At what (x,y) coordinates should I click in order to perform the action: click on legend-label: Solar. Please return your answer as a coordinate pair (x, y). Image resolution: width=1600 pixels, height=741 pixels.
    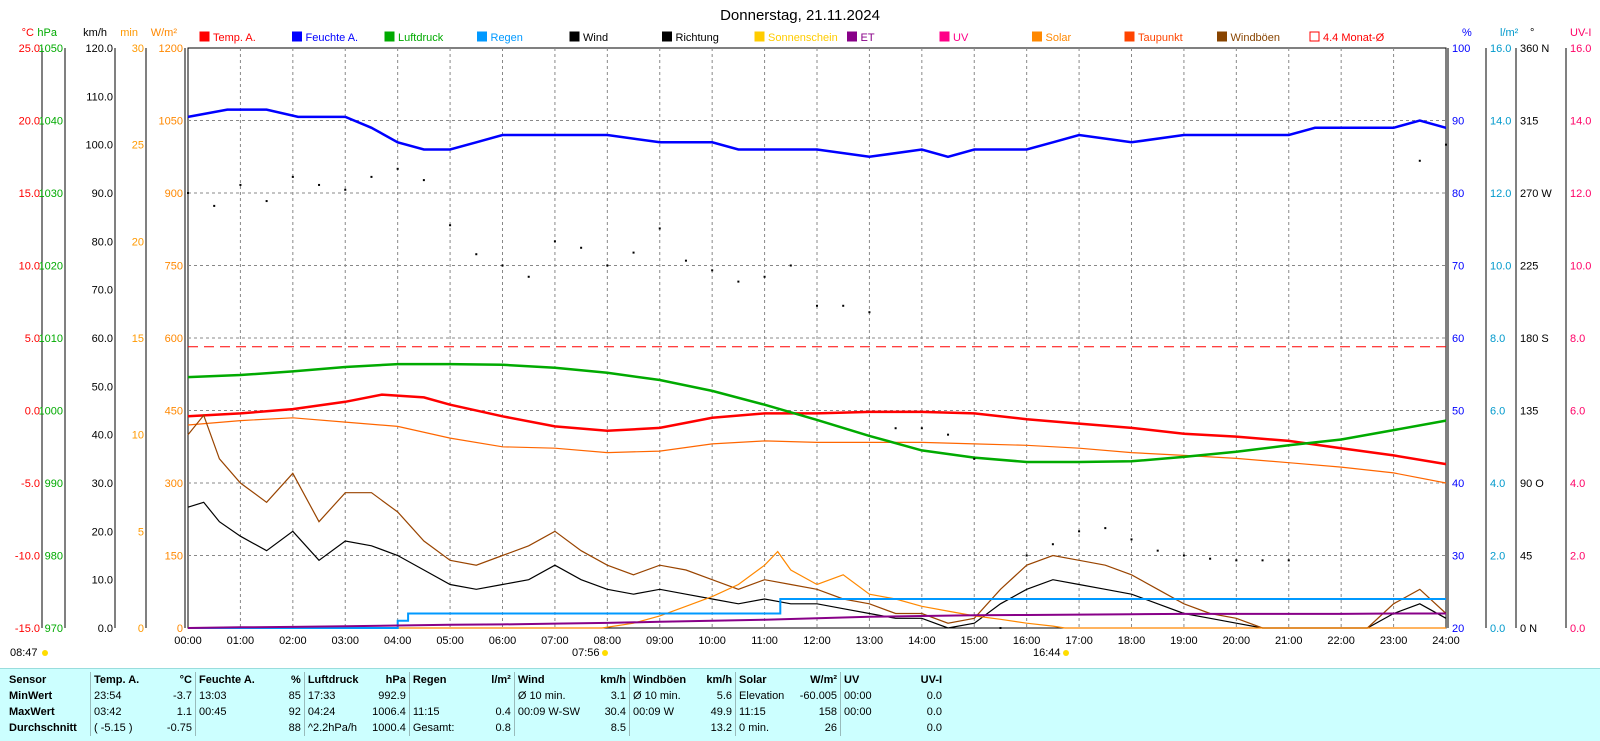
    Looking at the image, I should click on (1059, 38).